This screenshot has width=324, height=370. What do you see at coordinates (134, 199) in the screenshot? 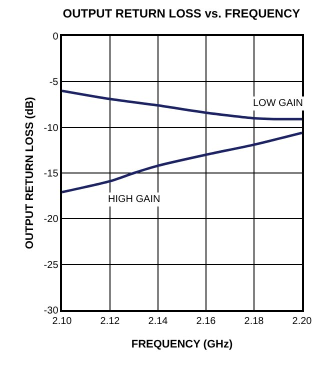
I see `series-label: HIGH GAIN` at bounding box center [134, 199].